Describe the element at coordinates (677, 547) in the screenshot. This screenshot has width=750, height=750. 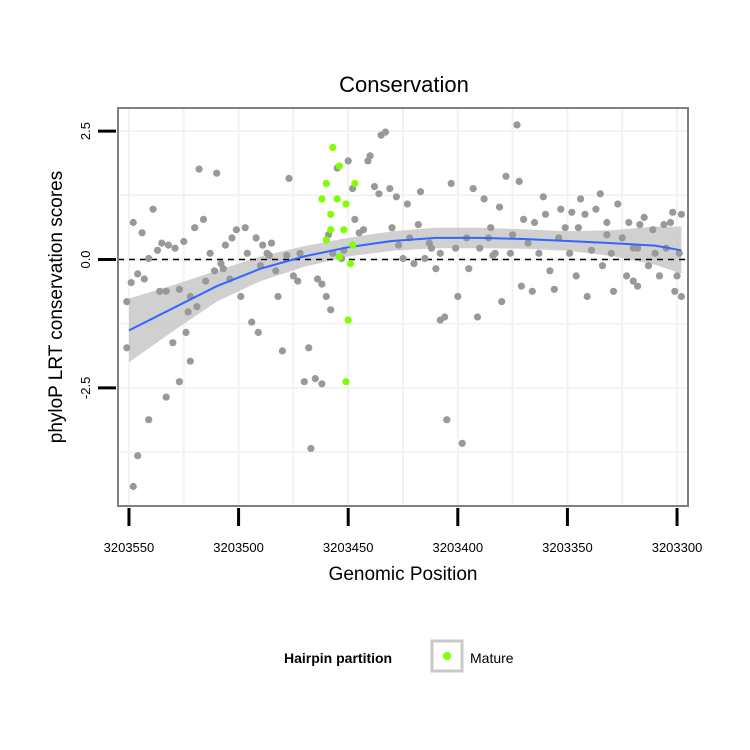
I see `x-tick-label: 3203300` at that location.